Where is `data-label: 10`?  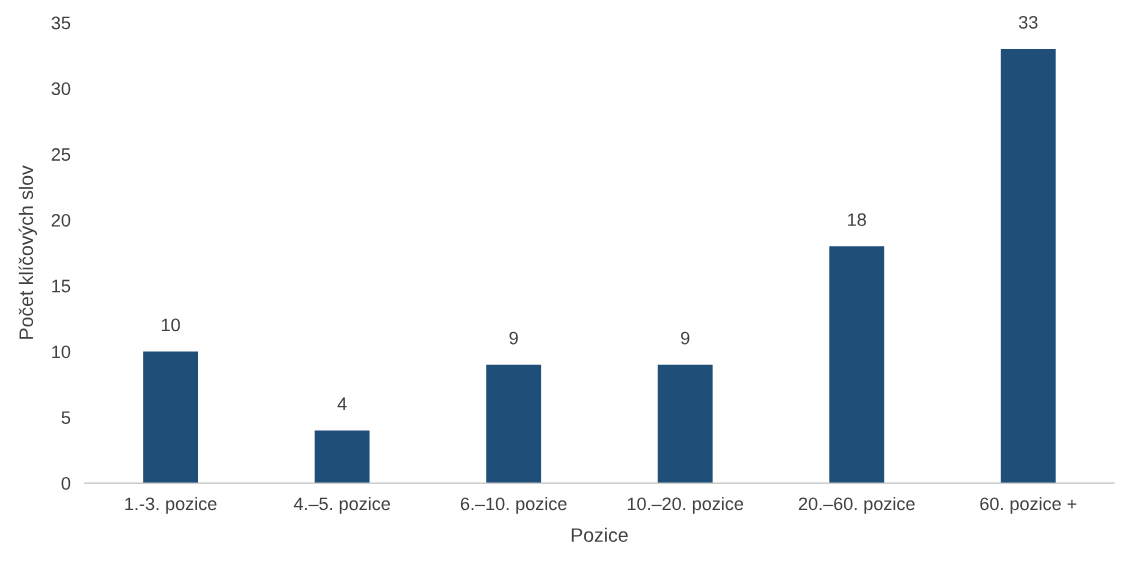 data-label: 10 is located at coordinates (170, 325).